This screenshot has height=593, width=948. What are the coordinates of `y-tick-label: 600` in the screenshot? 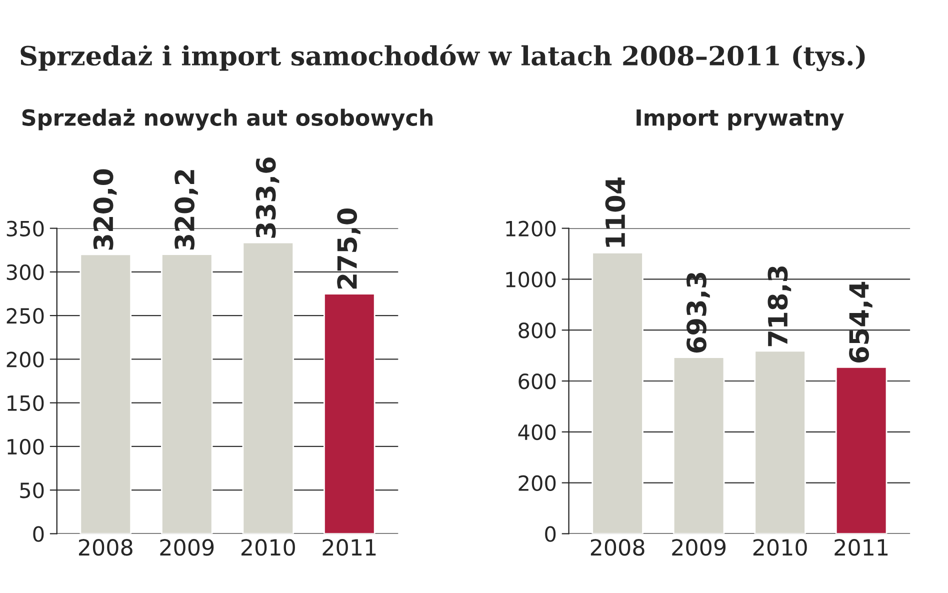 It's located at (537, 381).